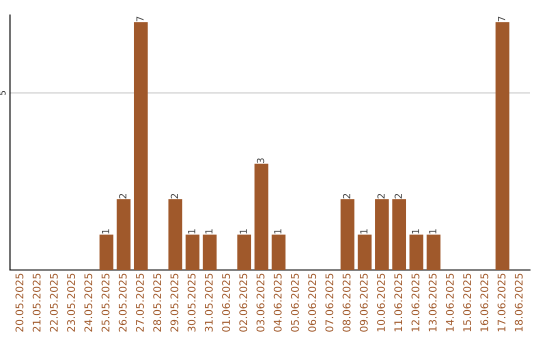 Image resolution: width=540 pixels, height=340 pixels. What do you see at coordinates (260, 303) in the screenshot?
I see `x-tick-label: 03.06.2025` at bounding box center [260, 303].